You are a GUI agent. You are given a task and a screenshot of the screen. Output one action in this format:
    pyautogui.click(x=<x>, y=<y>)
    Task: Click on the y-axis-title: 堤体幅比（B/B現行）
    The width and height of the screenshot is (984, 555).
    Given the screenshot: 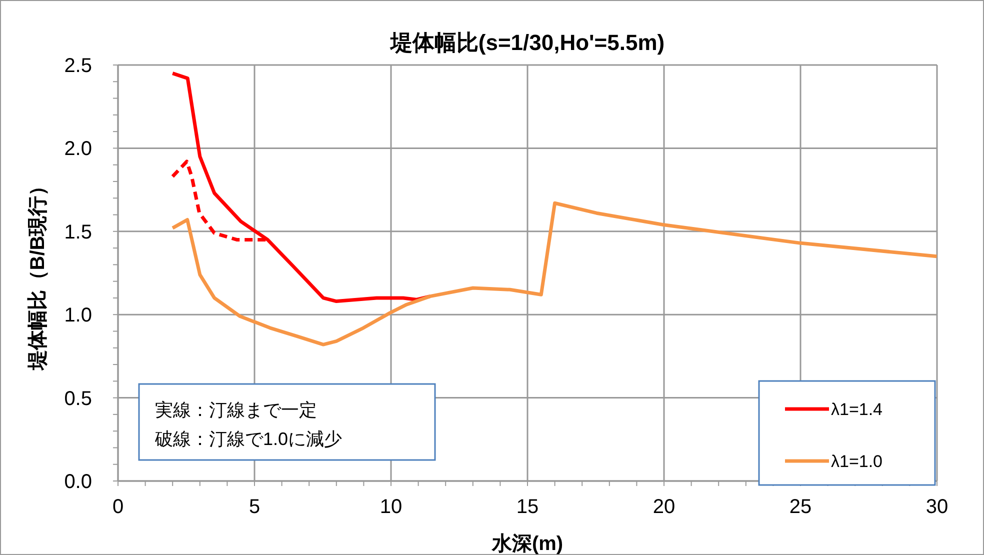 What is the action you would take?
    pyautogui.click(x=38, y=274)
    